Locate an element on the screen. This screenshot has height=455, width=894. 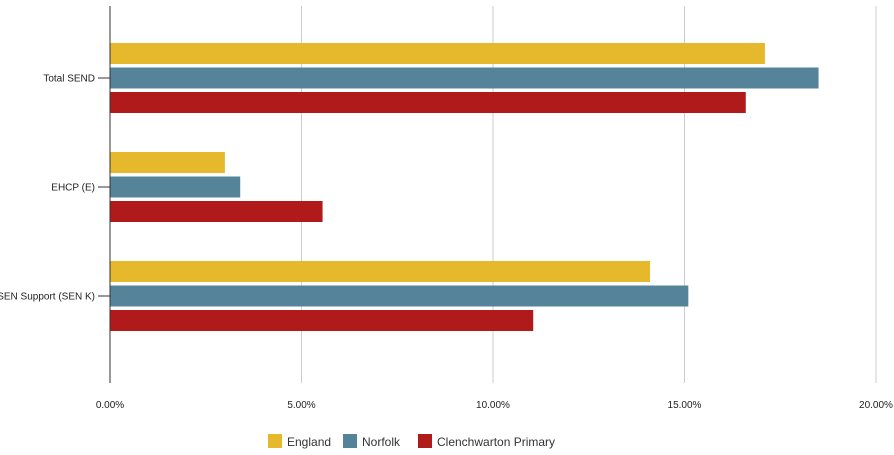
category-label: Total SEND is located at coordinates (69, 79).